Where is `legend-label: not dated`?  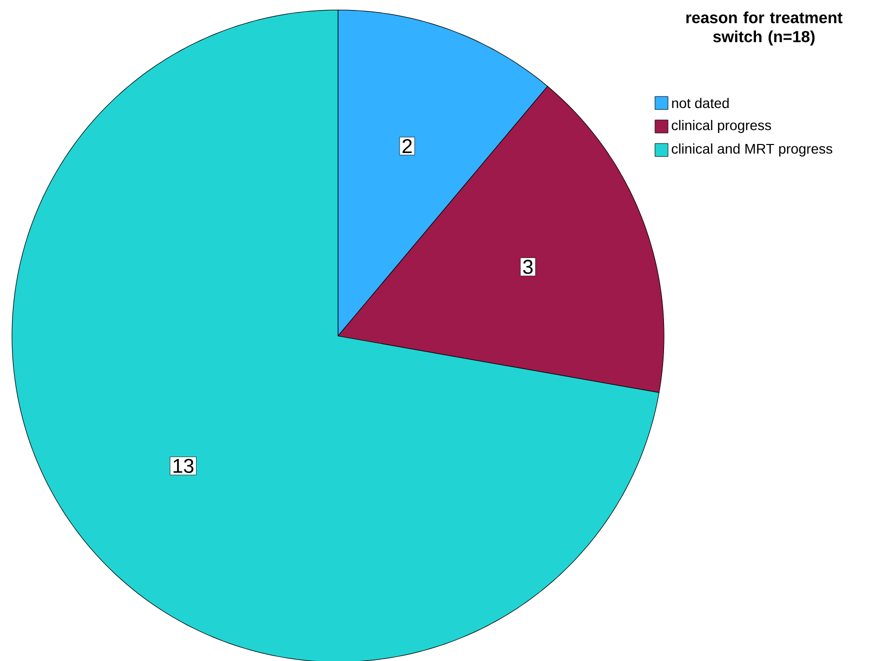
legend-label: not dated is located at coordinates (700, 103).